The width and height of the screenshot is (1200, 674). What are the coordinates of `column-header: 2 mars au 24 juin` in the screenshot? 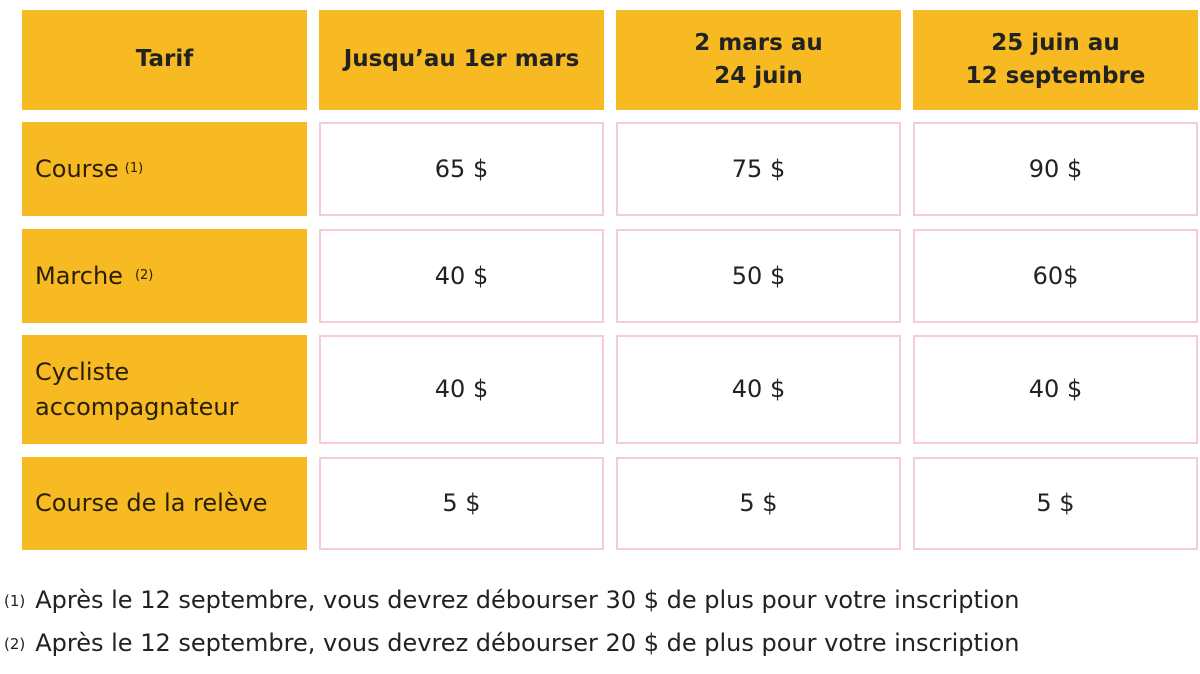 It's located at (758, 60).